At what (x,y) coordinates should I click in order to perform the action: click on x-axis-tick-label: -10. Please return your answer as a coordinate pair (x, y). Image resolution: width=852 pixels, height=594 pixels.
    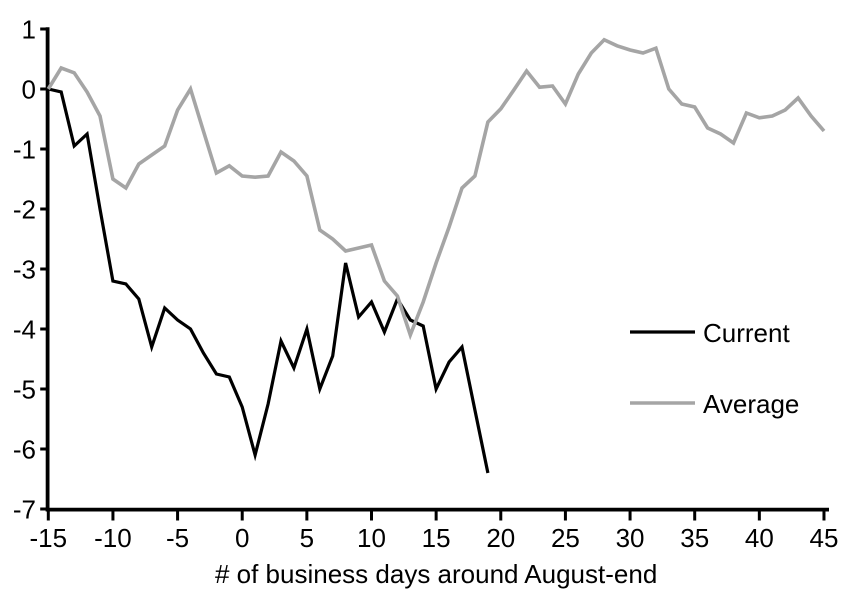
    Looking at the image, I should click on (113, 538).